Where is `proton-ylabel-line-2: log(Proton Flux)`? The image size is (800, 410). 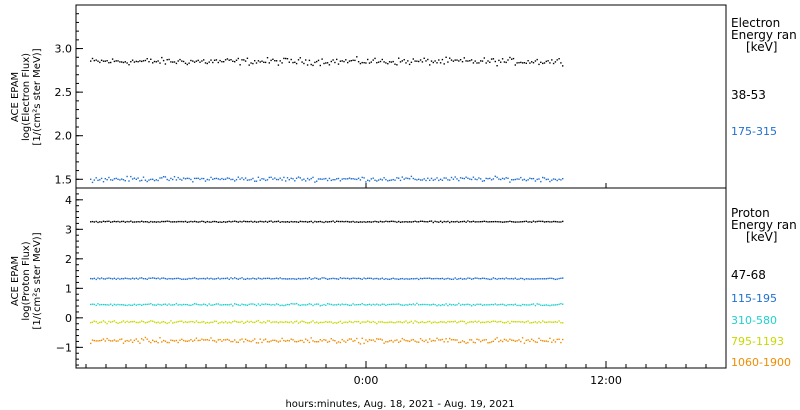 proton-ylabel-line-2: log(Proton Flux) is located at coordinates (26, 280).